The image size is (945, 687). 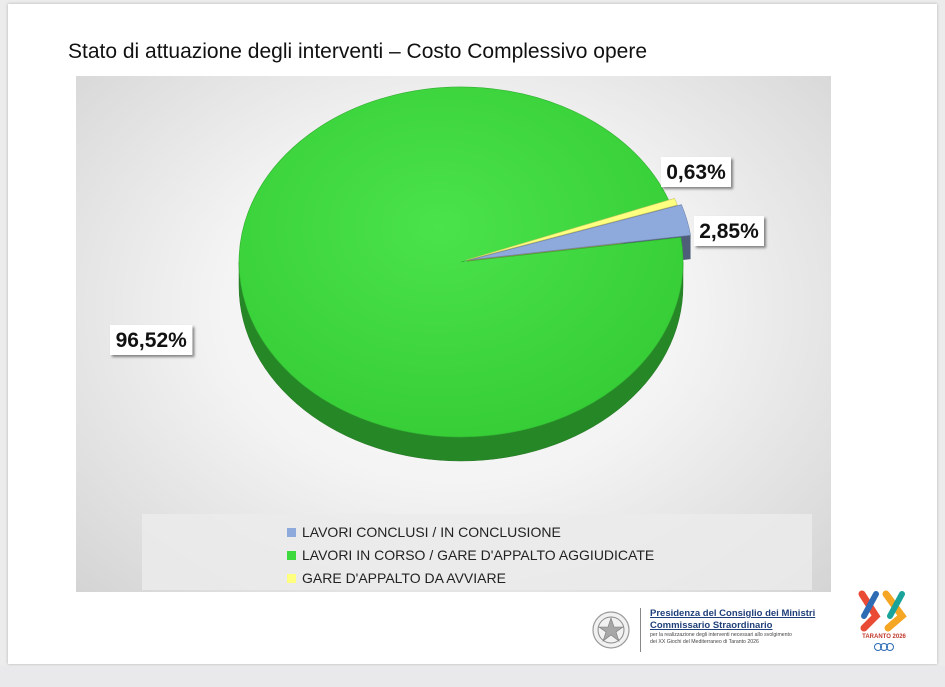 I want to click on footer-divider, so click(x=640, y=630).